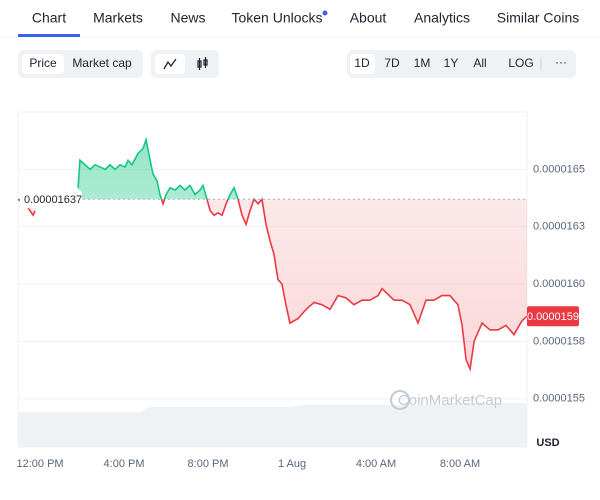 Image resolution: width=600 pixels, height=500 pixels. Describe the element at coordinates (461, 64) in the screenshot. I see `range-toggle` at that location.